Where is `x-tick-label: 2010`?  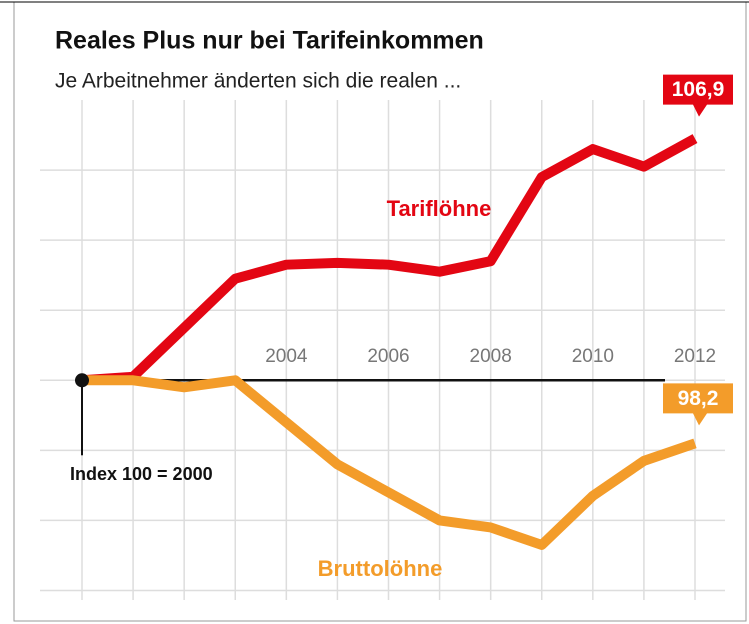
x-tick-label: 2010 is located at coordinates (593, 356).